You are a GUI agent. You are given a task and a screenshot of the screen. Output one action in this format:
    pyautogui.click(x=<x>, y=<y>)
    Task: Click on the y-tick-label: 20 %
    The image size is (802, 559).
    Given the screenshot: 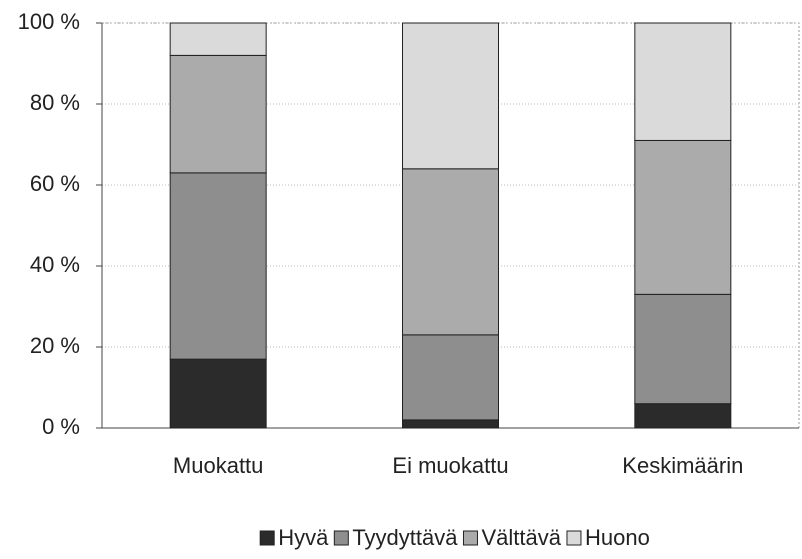 What is the action you would take?
    pyautogui.click(x=55, y=345)
    